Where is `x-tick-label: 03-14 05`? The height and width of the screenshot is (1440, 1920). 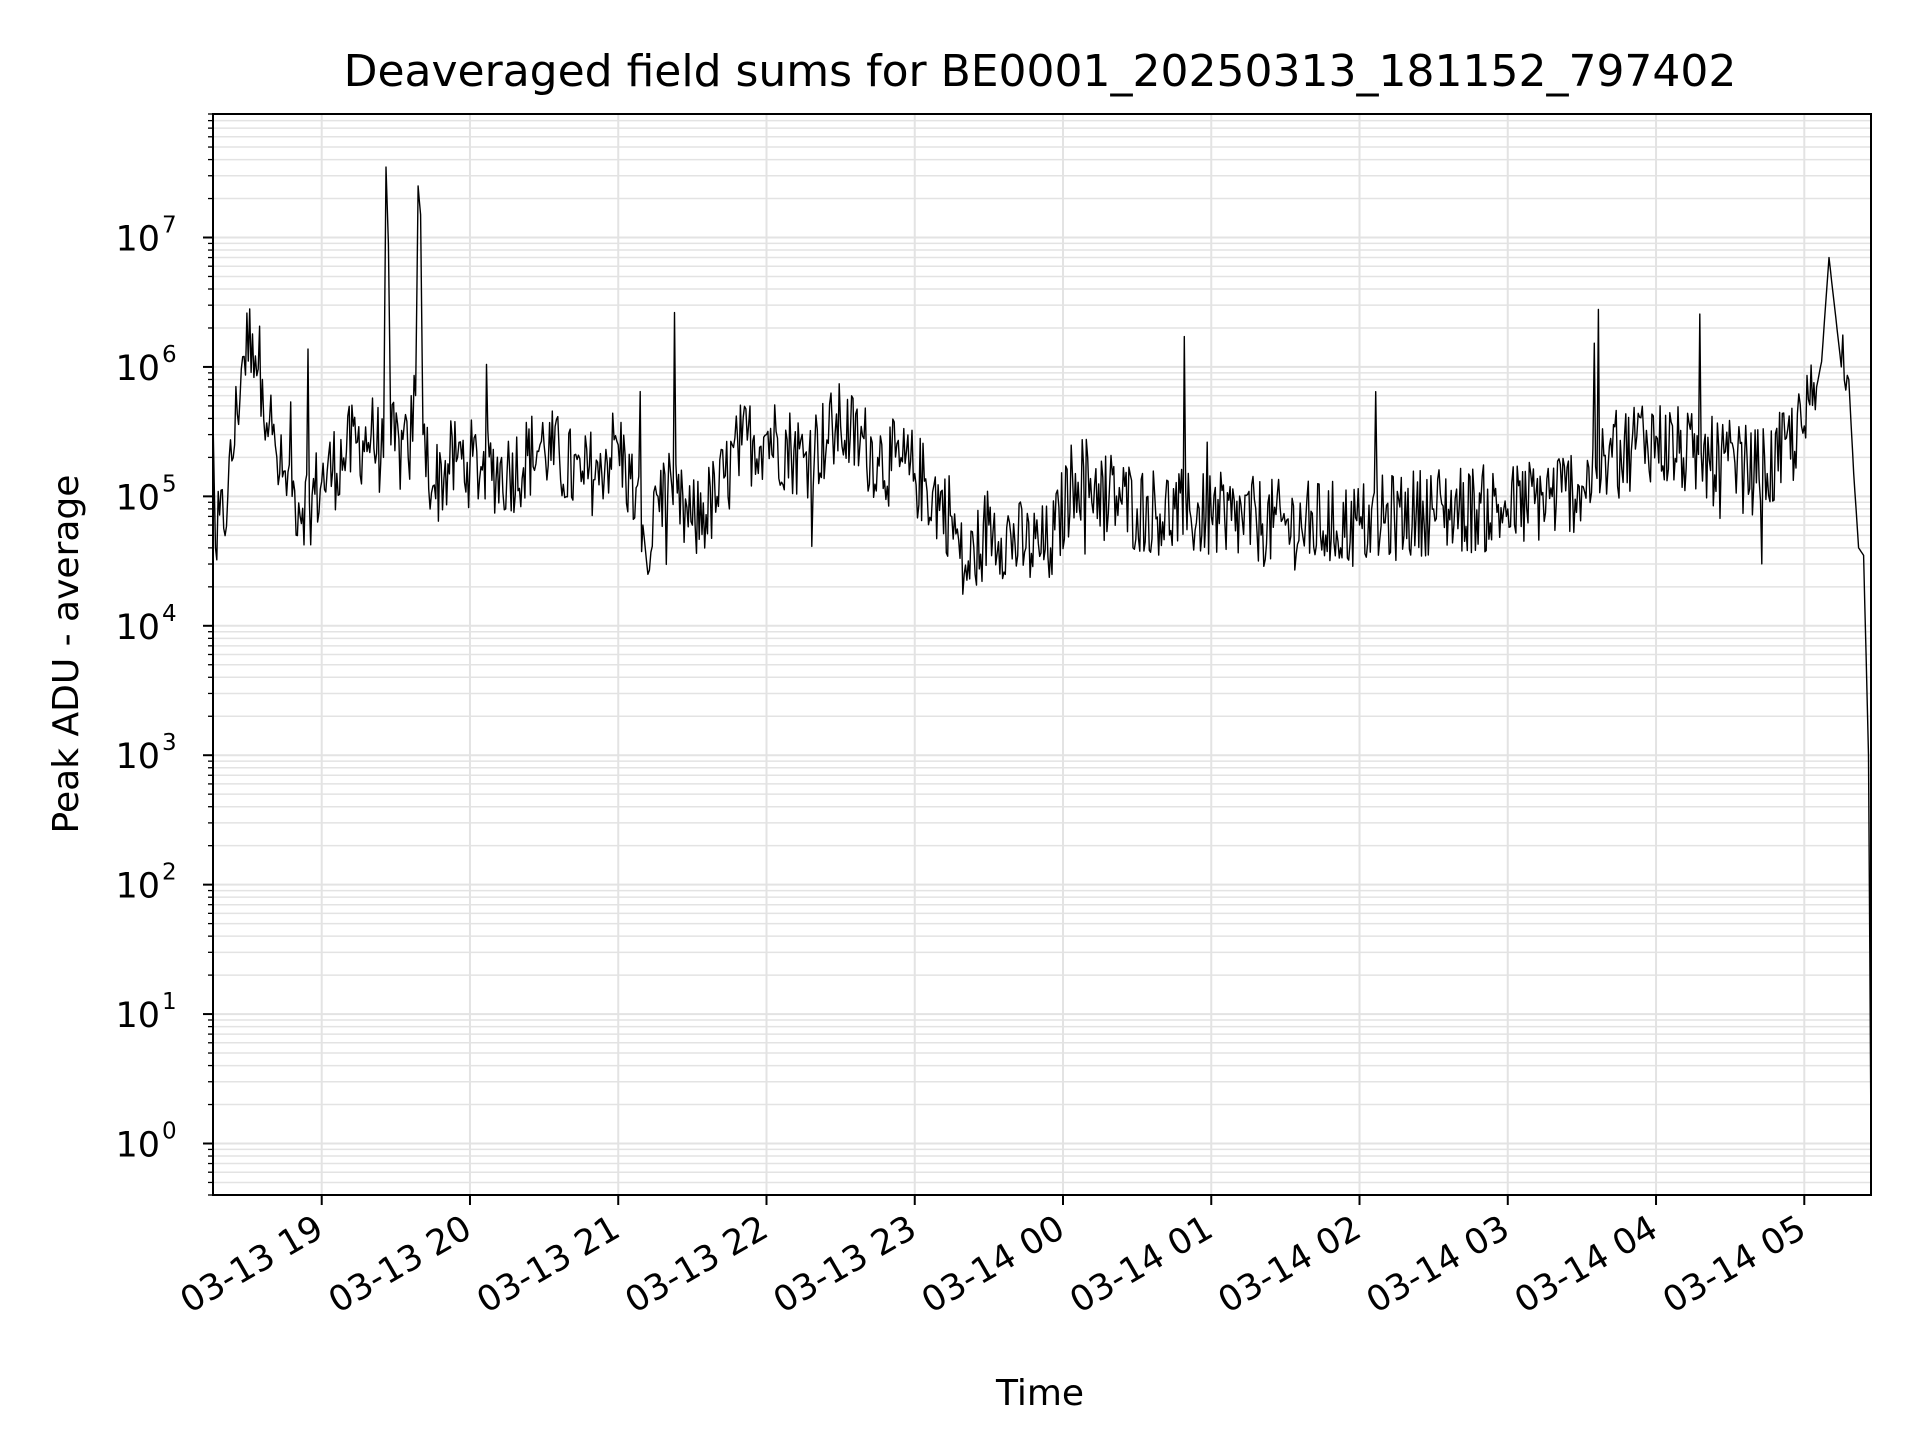
x-tick-label: 03-14 05 is located at coordinates (1734, 1264).